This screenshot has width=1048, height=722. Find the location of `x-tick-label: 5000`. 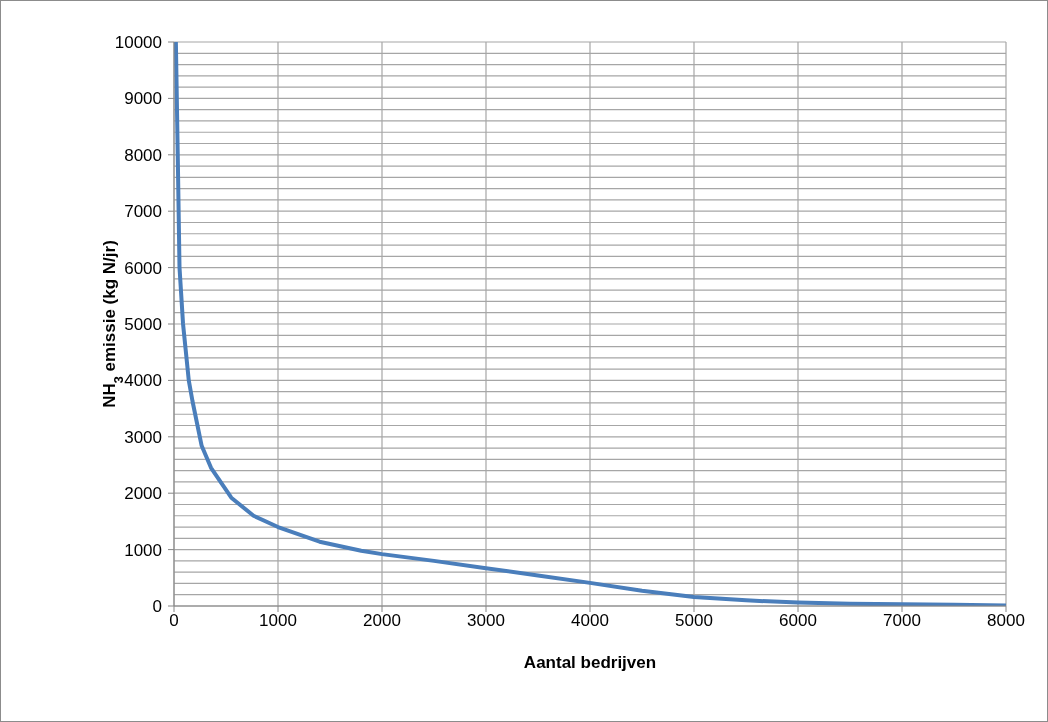

x-tick-label: 5000 is located at coordinates (694, 621).